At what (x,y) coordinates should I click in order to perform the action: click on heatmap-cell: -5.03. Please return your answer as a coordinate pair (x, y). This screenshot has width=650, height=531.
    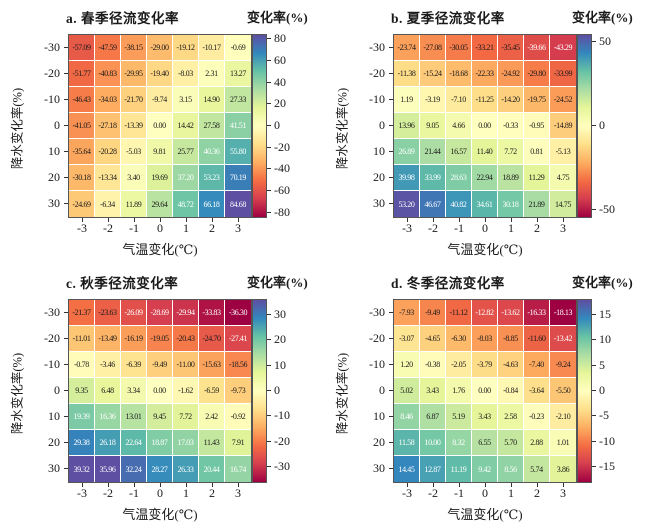
    Looking at the image, I should click on (134, 152).